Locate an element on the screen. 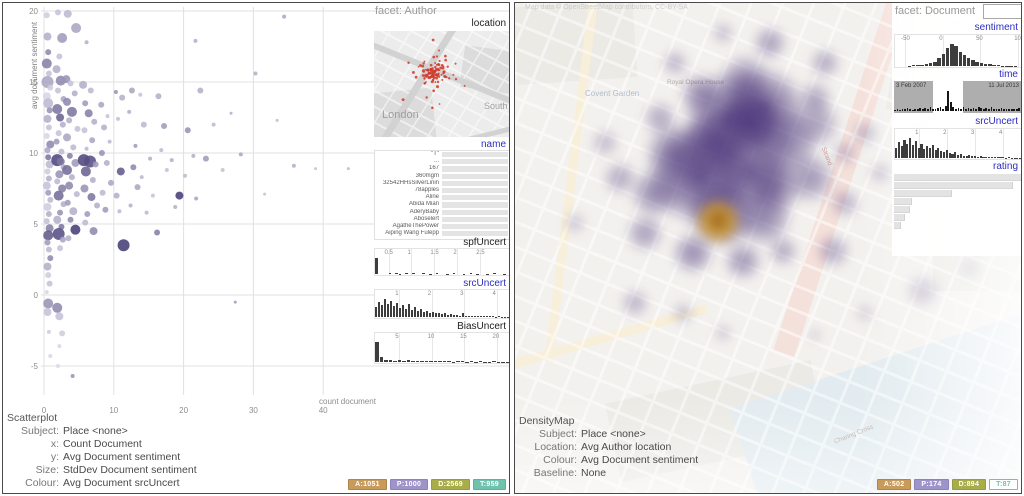 The height and width of the screenshot is (496, 1024). field-header-srcUncert-left: srcUncert is located at coordinates (484, 283).